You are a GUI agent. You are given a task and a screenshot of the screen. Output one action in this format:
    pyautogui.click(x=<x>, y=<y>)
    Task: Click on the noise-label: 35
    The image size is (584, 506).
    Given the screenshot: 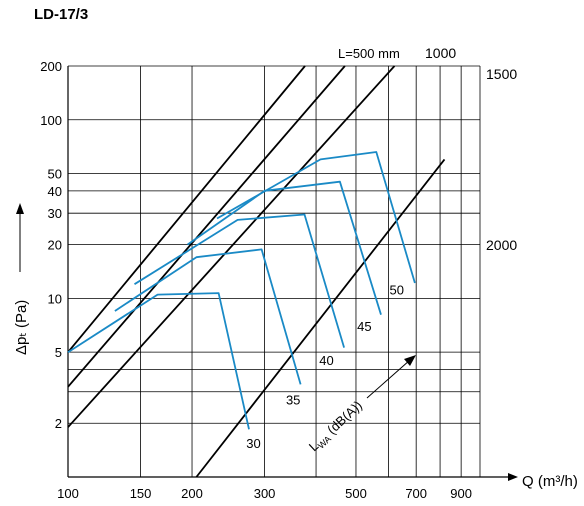 What is the action you would take?
    pyautogui.click(x=293, y=399)
    